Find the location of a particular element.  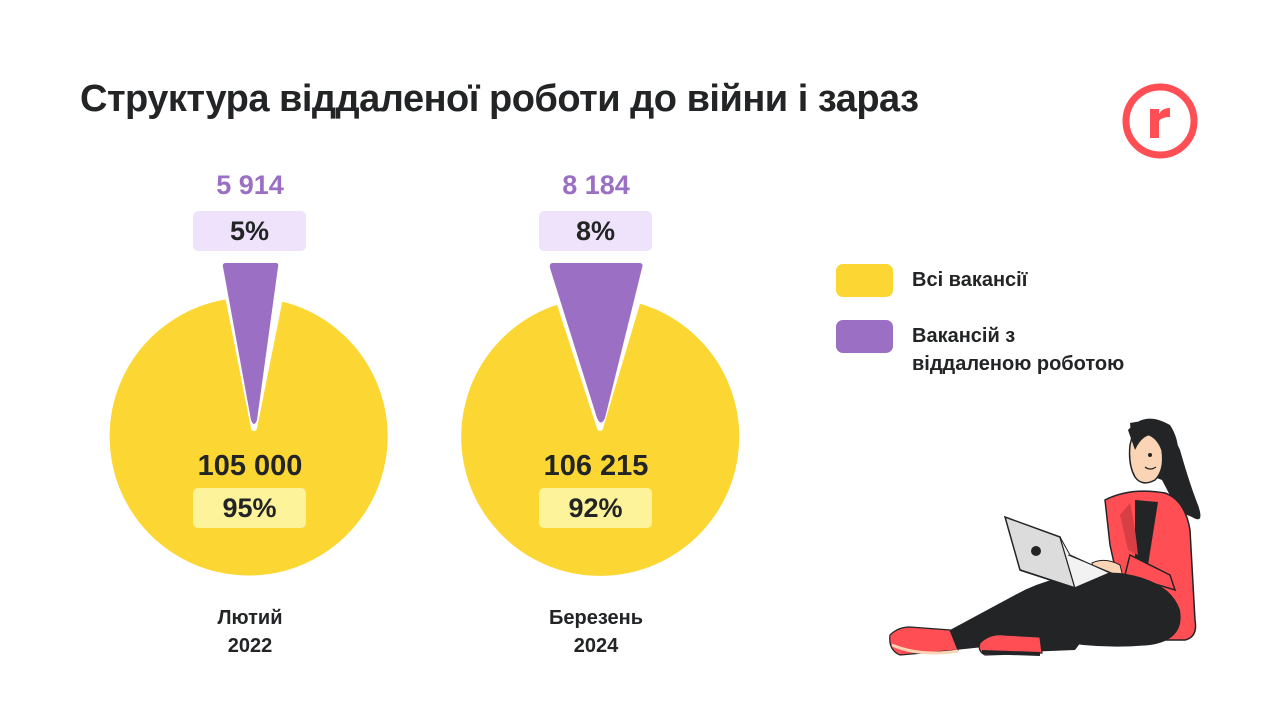

legend-swatch-yellow is located at coordinates (864, 280).